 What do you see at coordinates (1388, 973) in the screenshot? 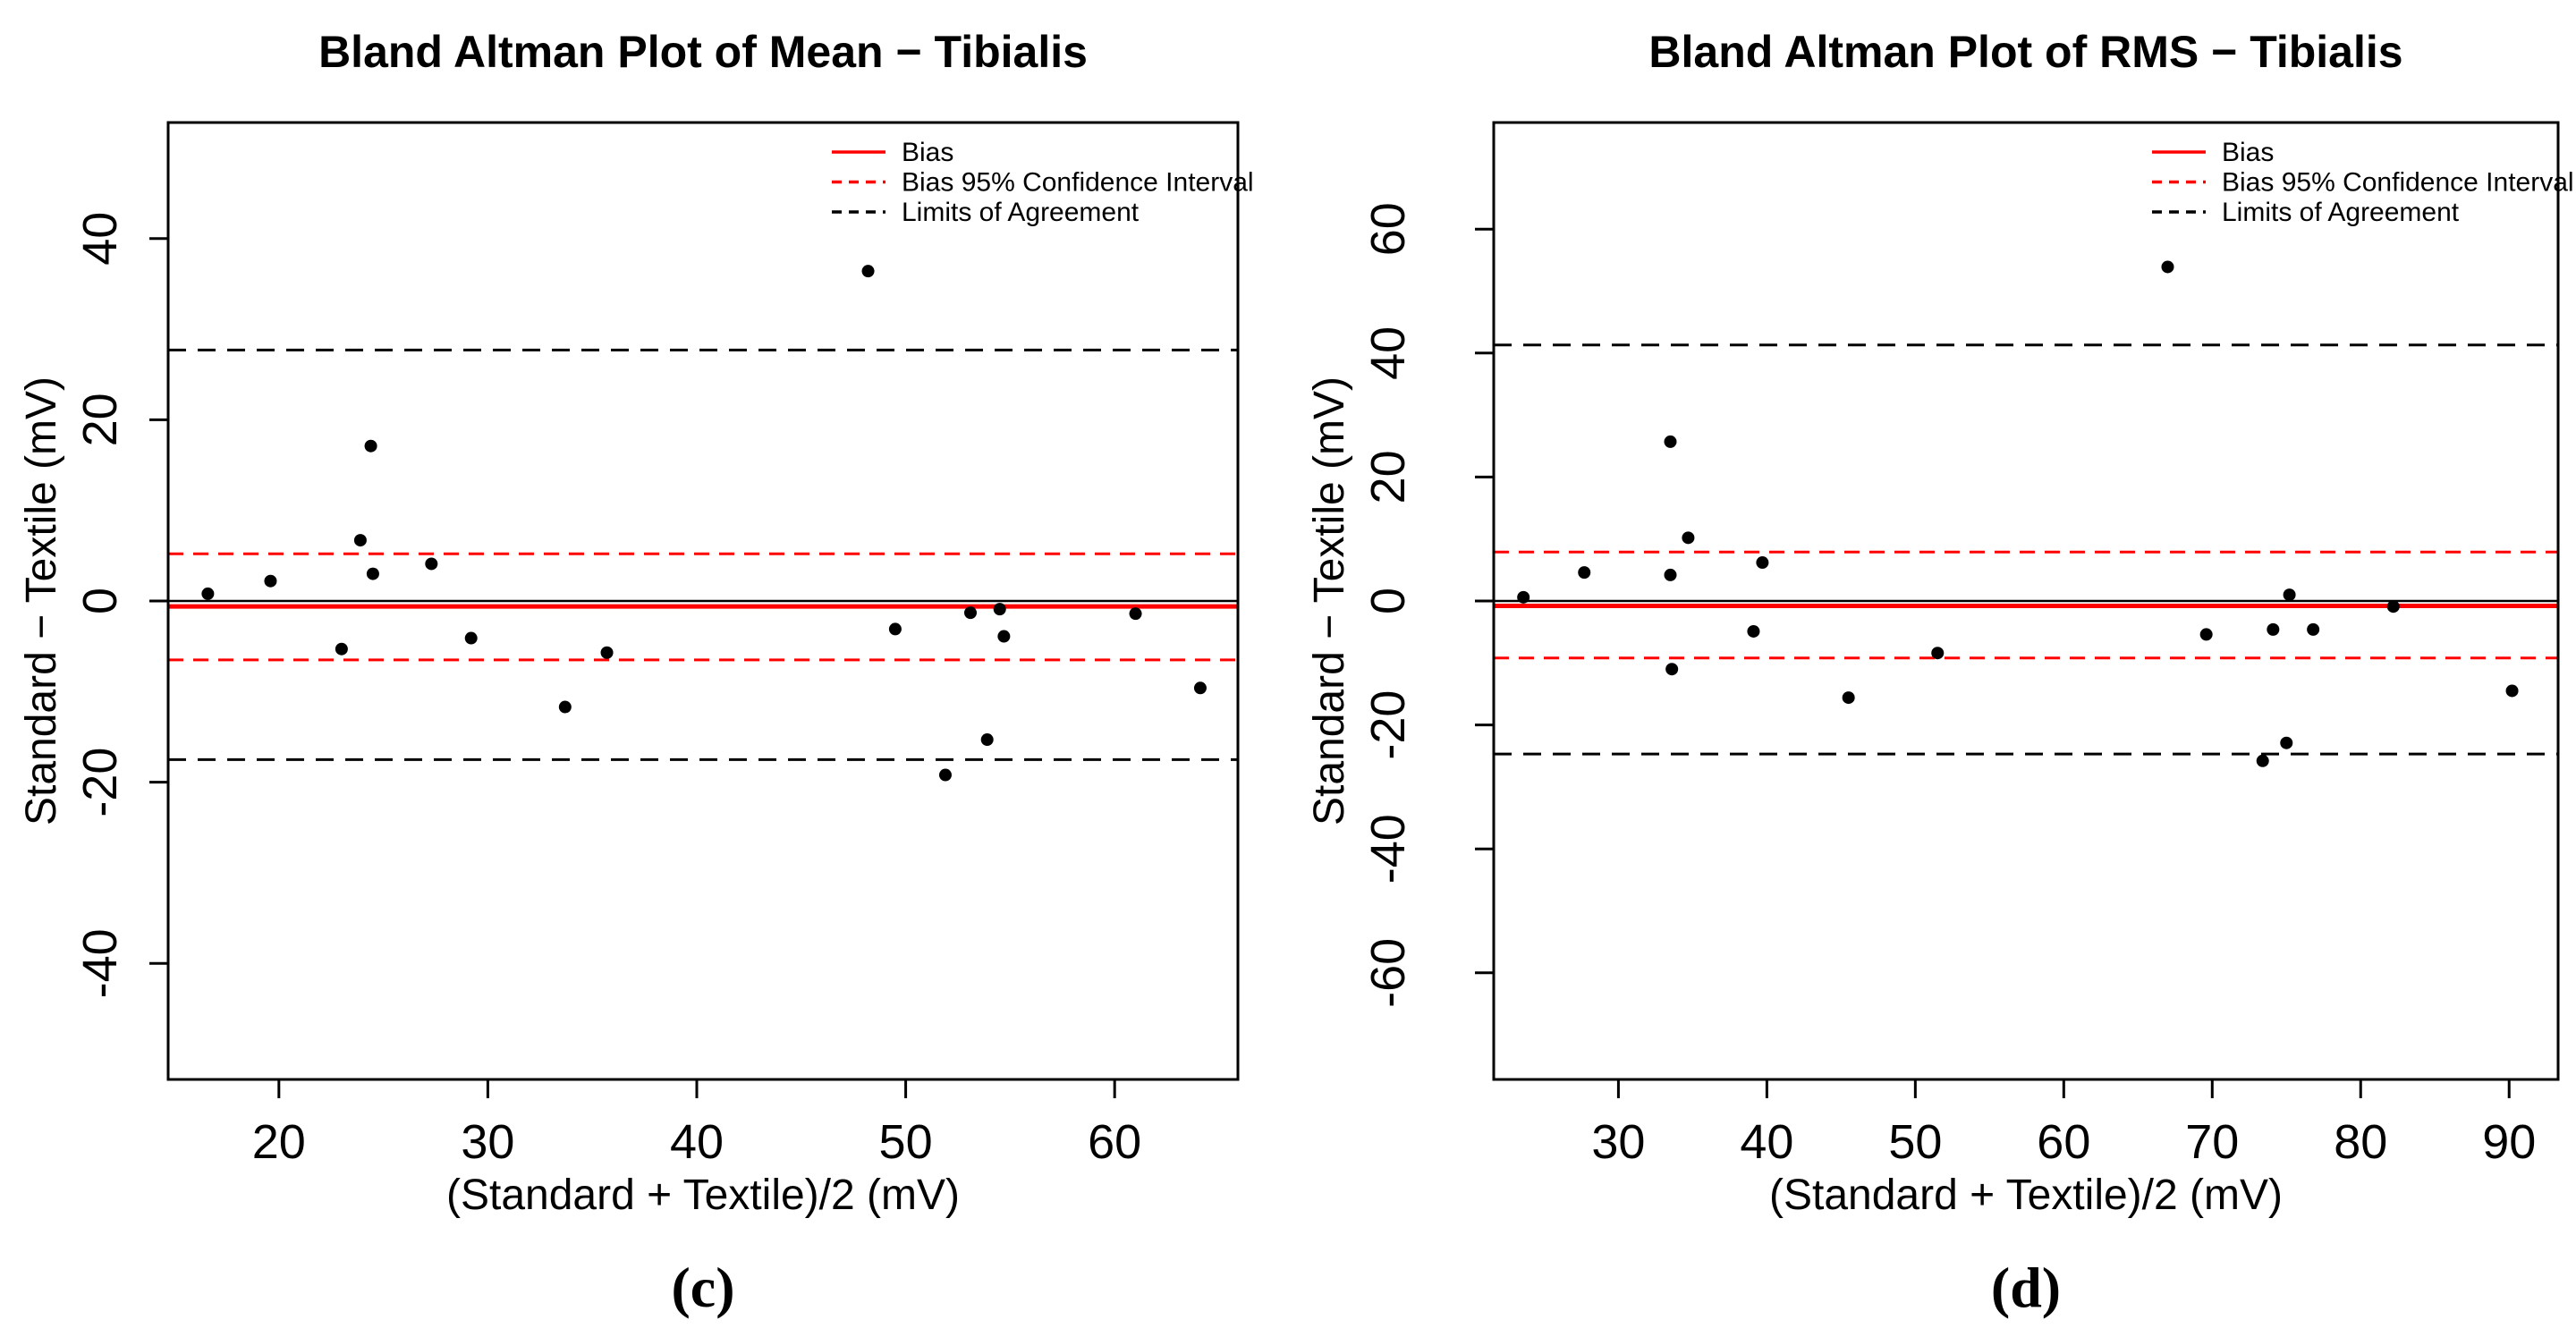
I see `y-tick-label: -60` at bounding box center [1388, 973].